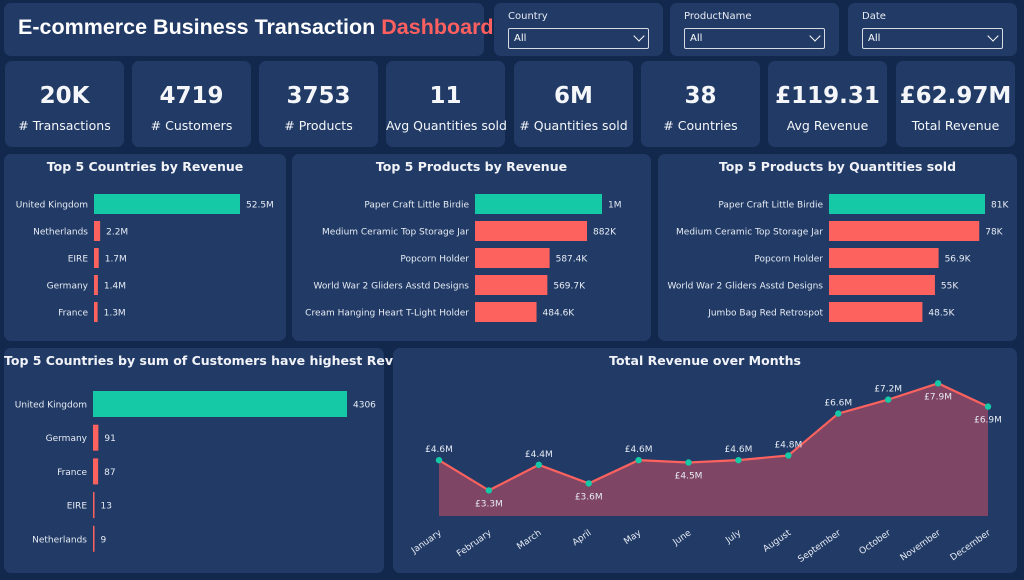  I want to click on series-line, so click(713, 437).